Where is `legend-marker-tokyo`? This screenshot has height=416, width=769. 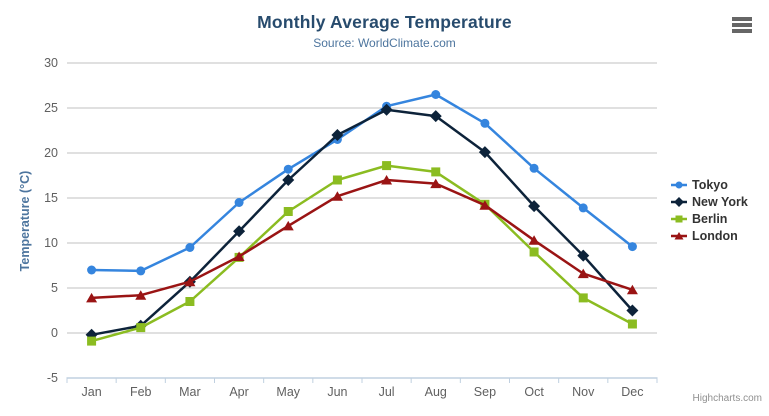
legend-marker-tokyo is located at coordinates (679, 184).